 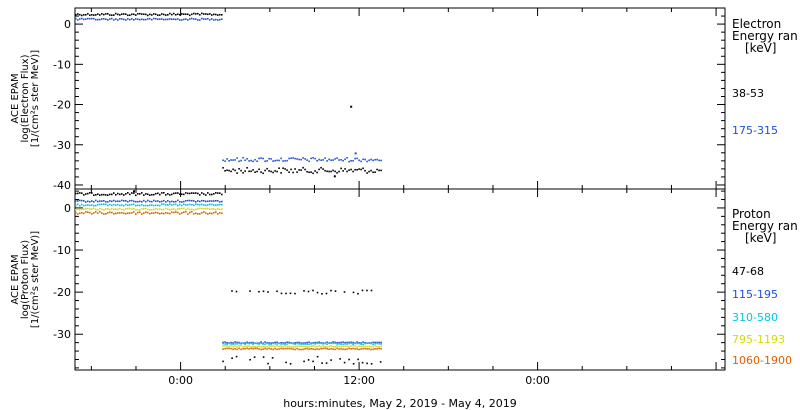 I want to click on legend-entry: 795-1193, so click(x=758, y=339).